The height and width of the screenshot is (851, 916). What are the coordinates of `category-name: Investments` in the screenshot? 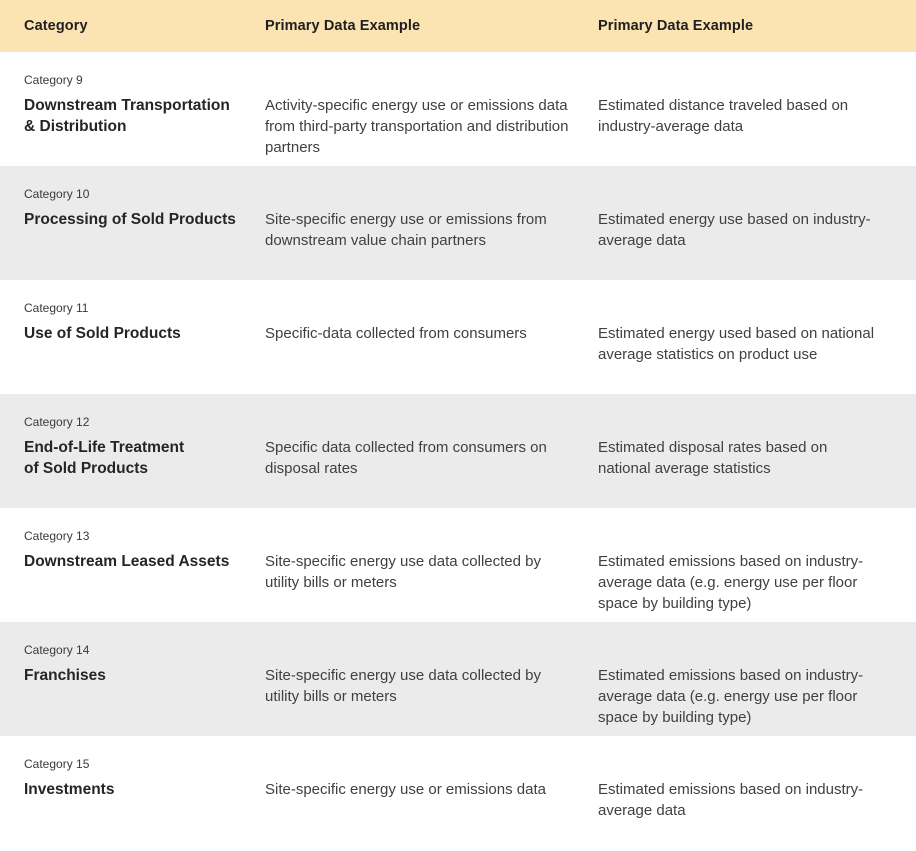 It's located at (69, 789).